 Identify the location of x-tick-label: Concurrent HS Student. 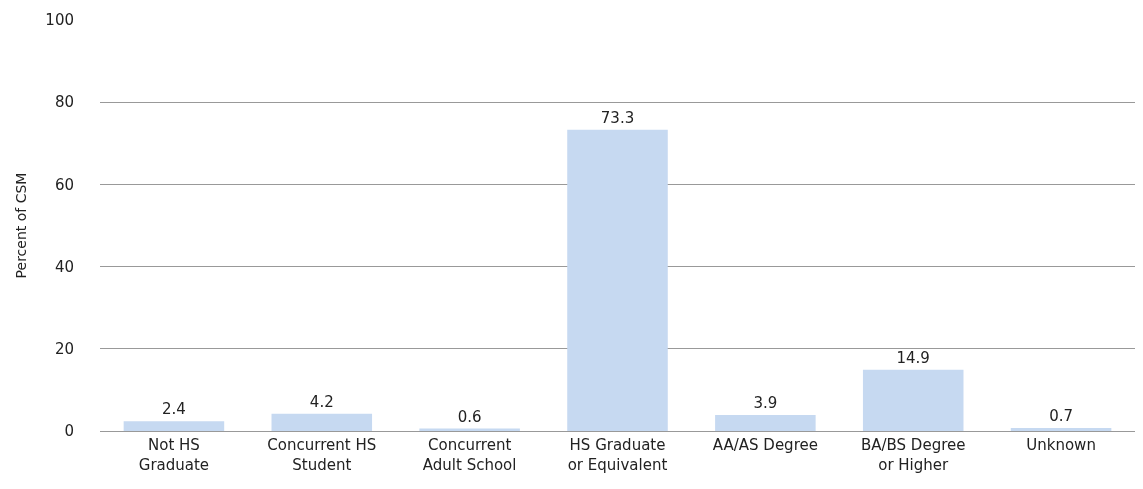
(322, 455).